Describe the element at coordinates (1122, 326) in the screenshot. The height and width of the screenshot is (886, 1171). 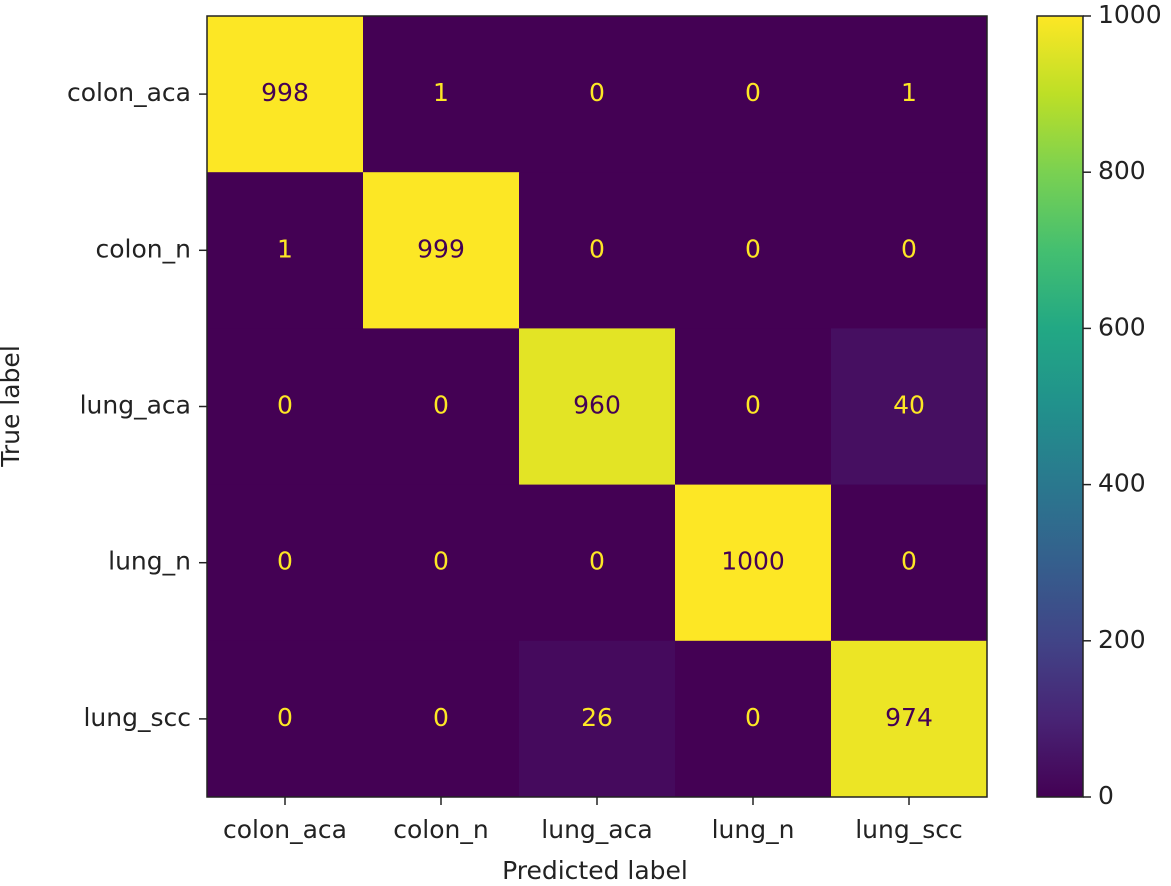
I see `colorbar-tick-label: 600` at that location.